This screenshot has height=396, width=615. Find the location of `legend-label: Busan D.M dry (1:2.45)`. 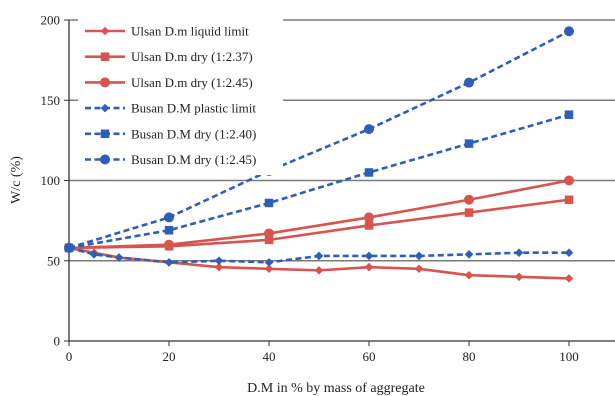

legend-label: Busan D.M dry (1:2.45) is located at coordinates (193, 159).